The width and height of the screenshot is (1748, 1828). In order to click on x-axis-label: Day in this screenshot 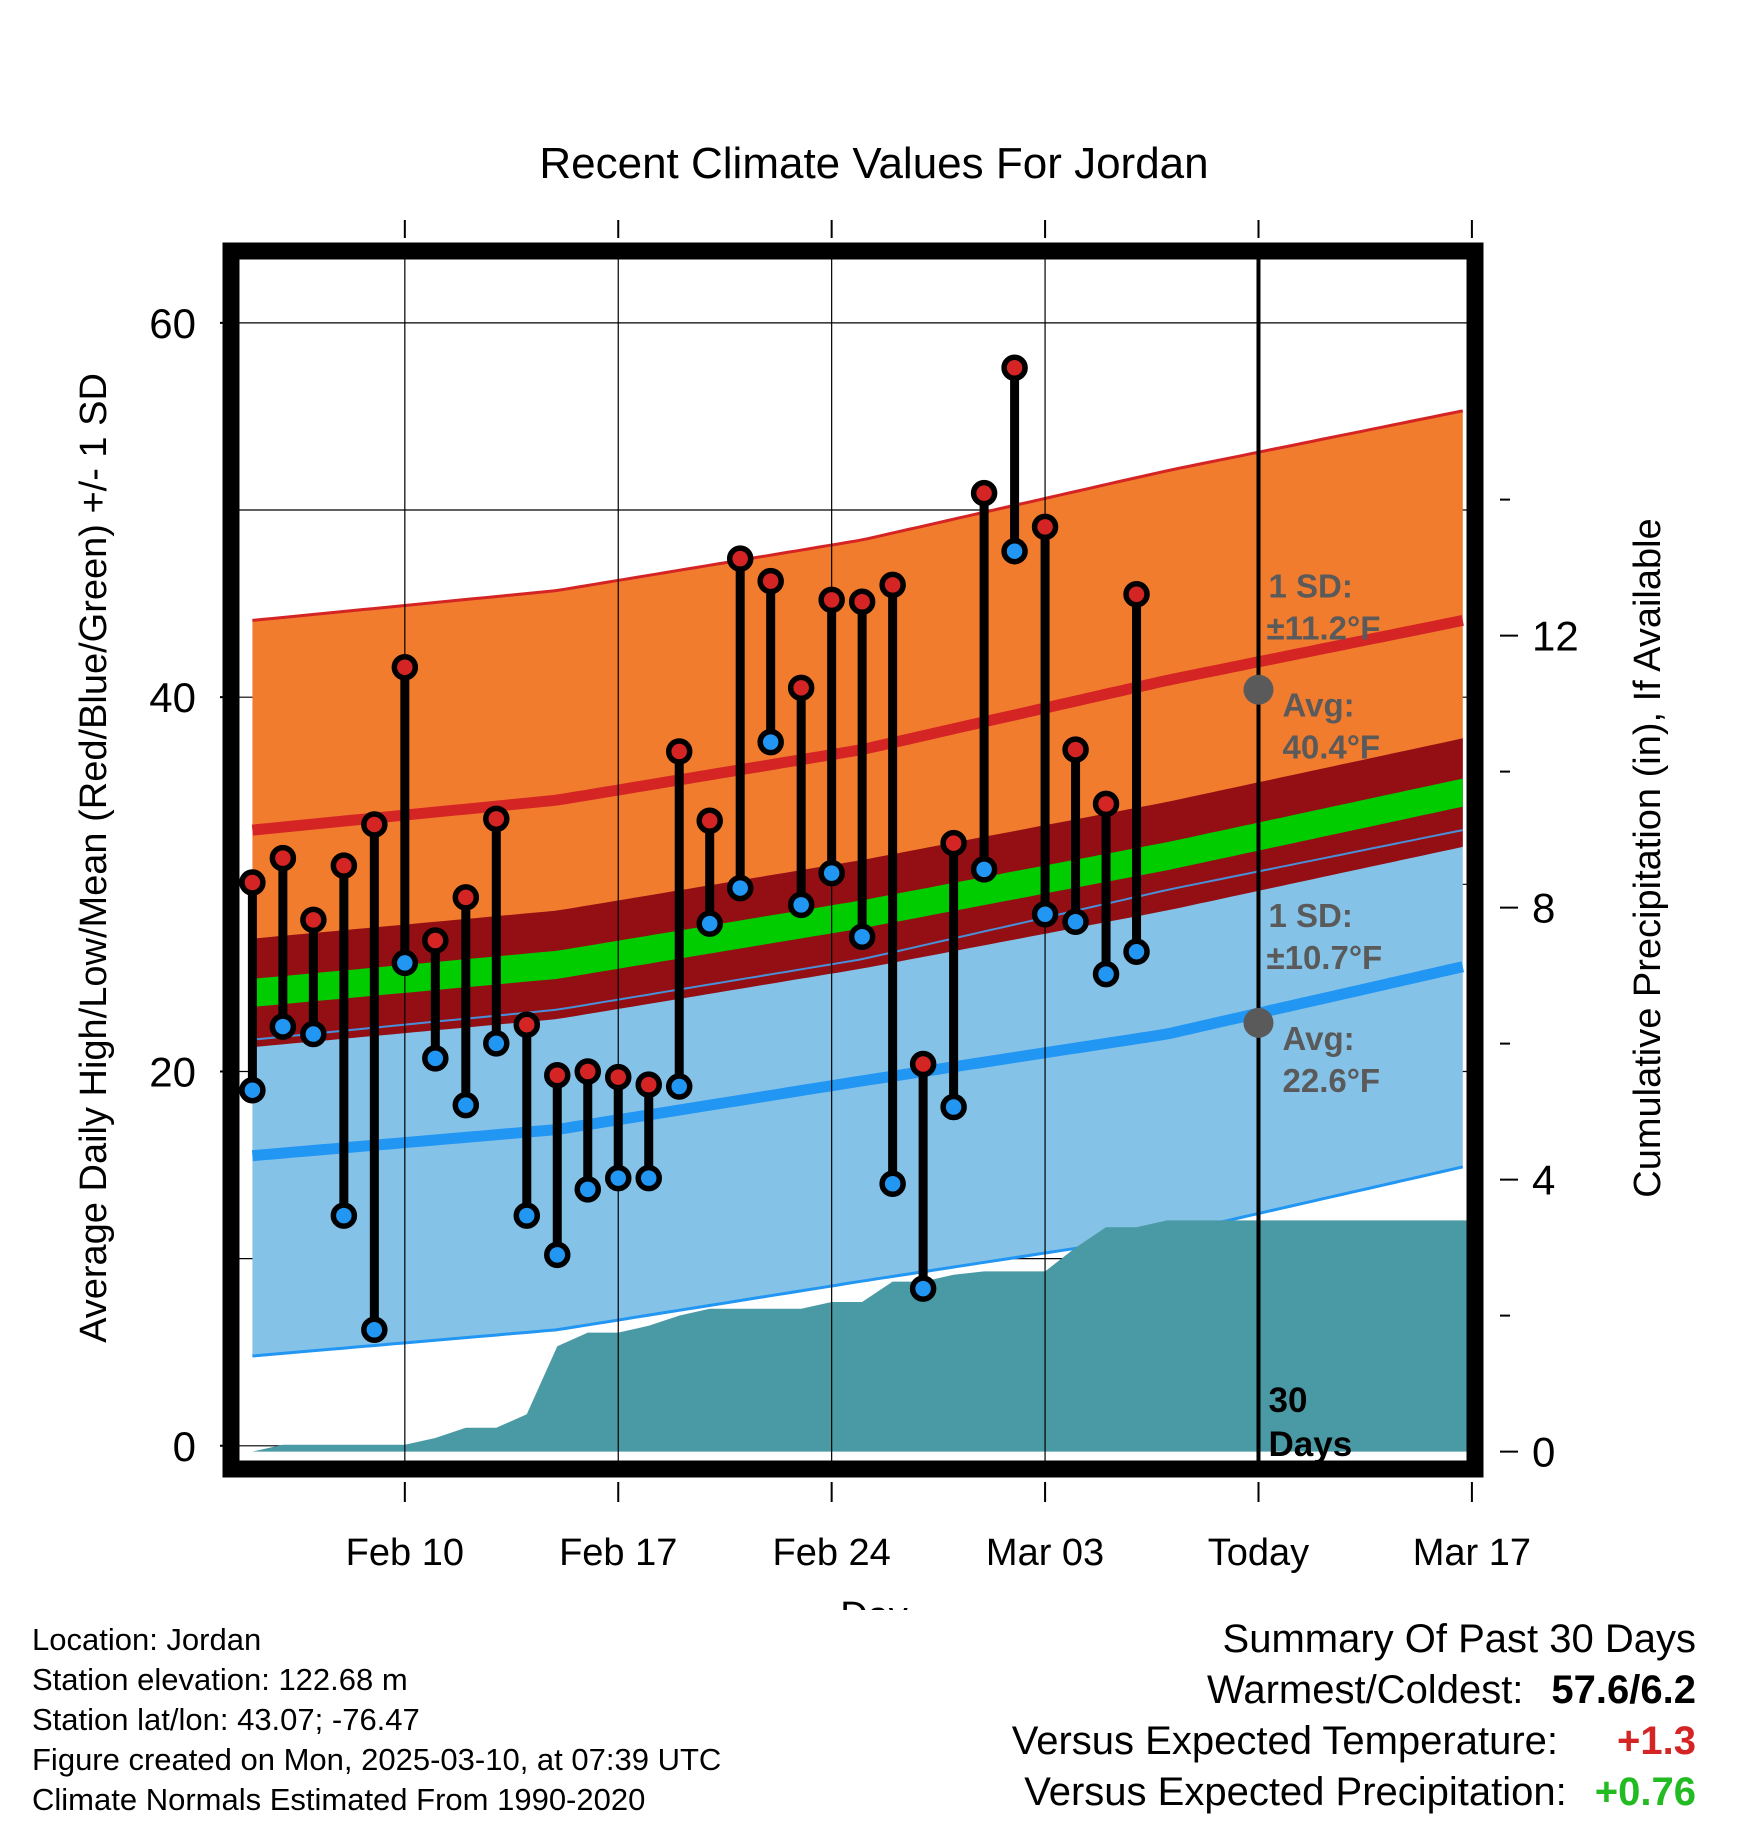, I will do `click(874, 1602)`.